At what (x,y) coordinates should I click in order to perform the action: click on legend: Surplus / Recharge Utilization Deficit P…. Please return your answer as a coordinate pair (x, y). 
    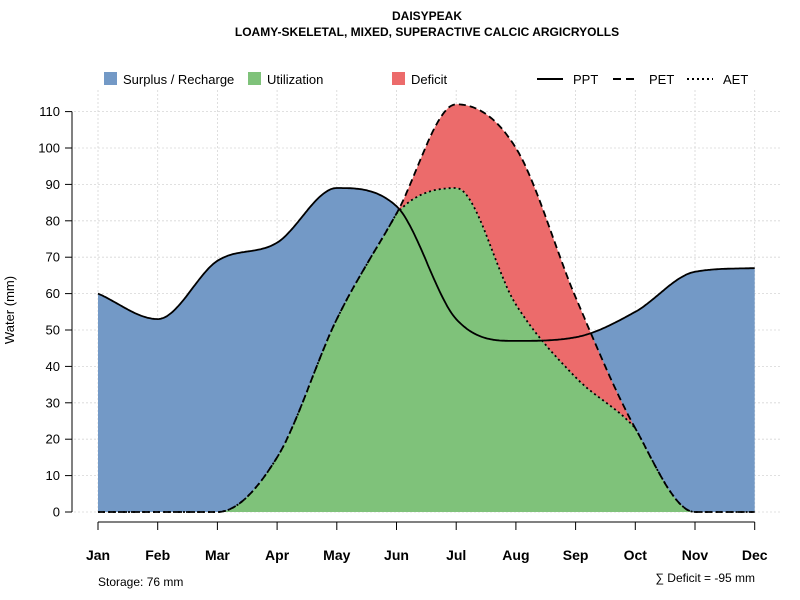
    Looking at the image, I should click on (426, 79).